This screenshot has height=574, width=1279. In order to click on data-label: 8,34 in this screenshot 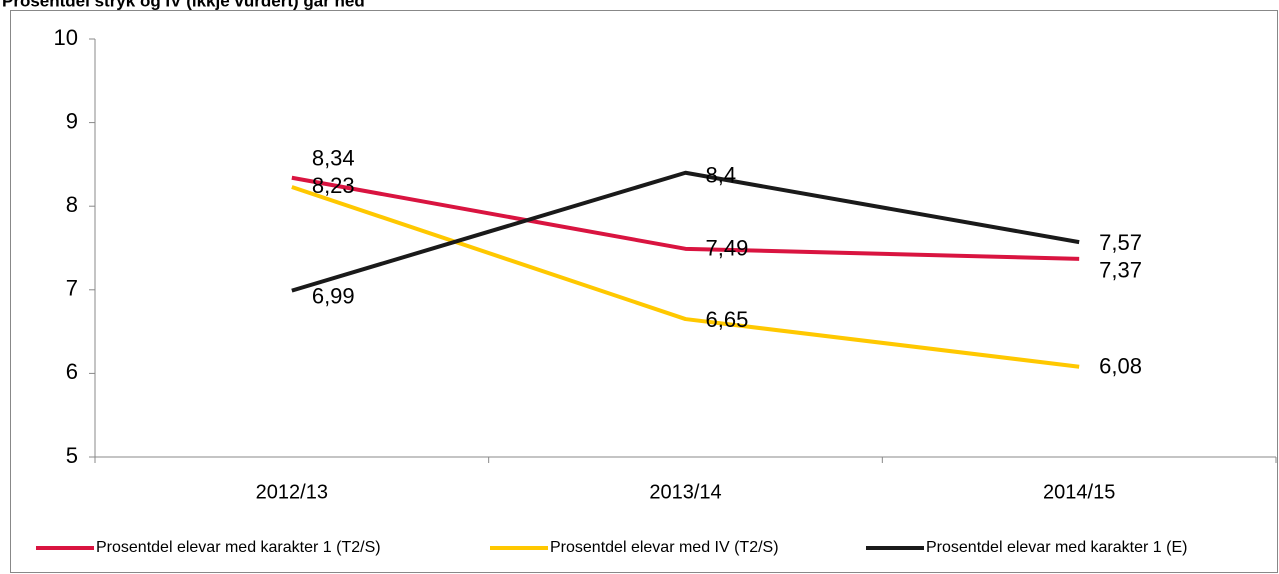, I will do `click(333, 158)`.